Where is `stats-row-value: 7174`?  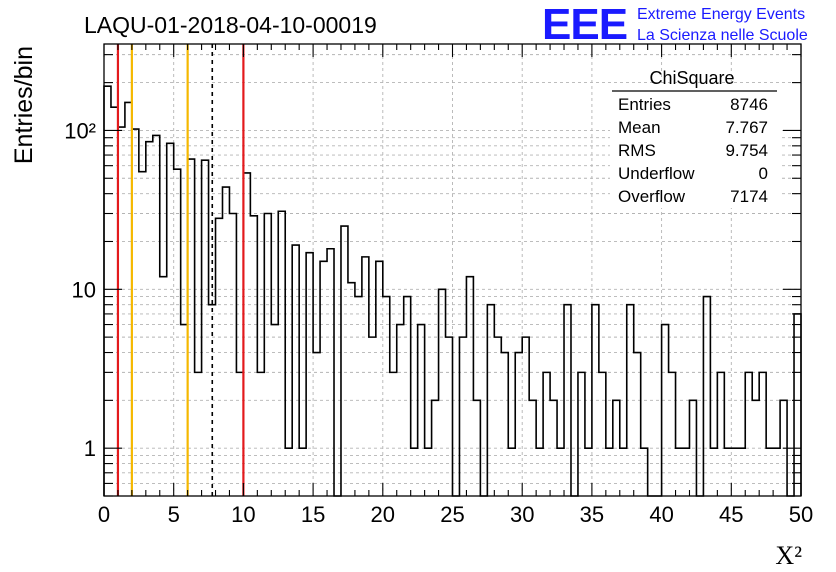 stats-row-value: 7174 is located at coordinates (749, 196).